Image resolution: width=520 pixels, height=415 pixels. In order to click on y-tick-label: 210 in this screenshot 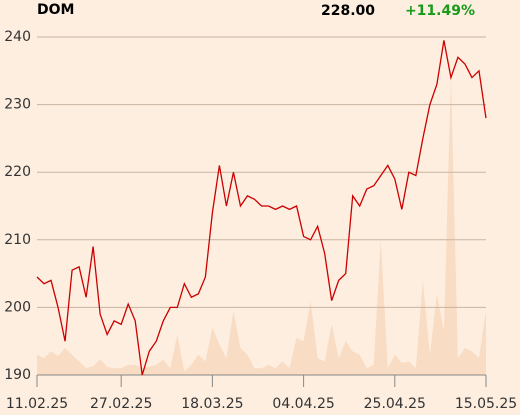, I will do `click(17, 240)`.